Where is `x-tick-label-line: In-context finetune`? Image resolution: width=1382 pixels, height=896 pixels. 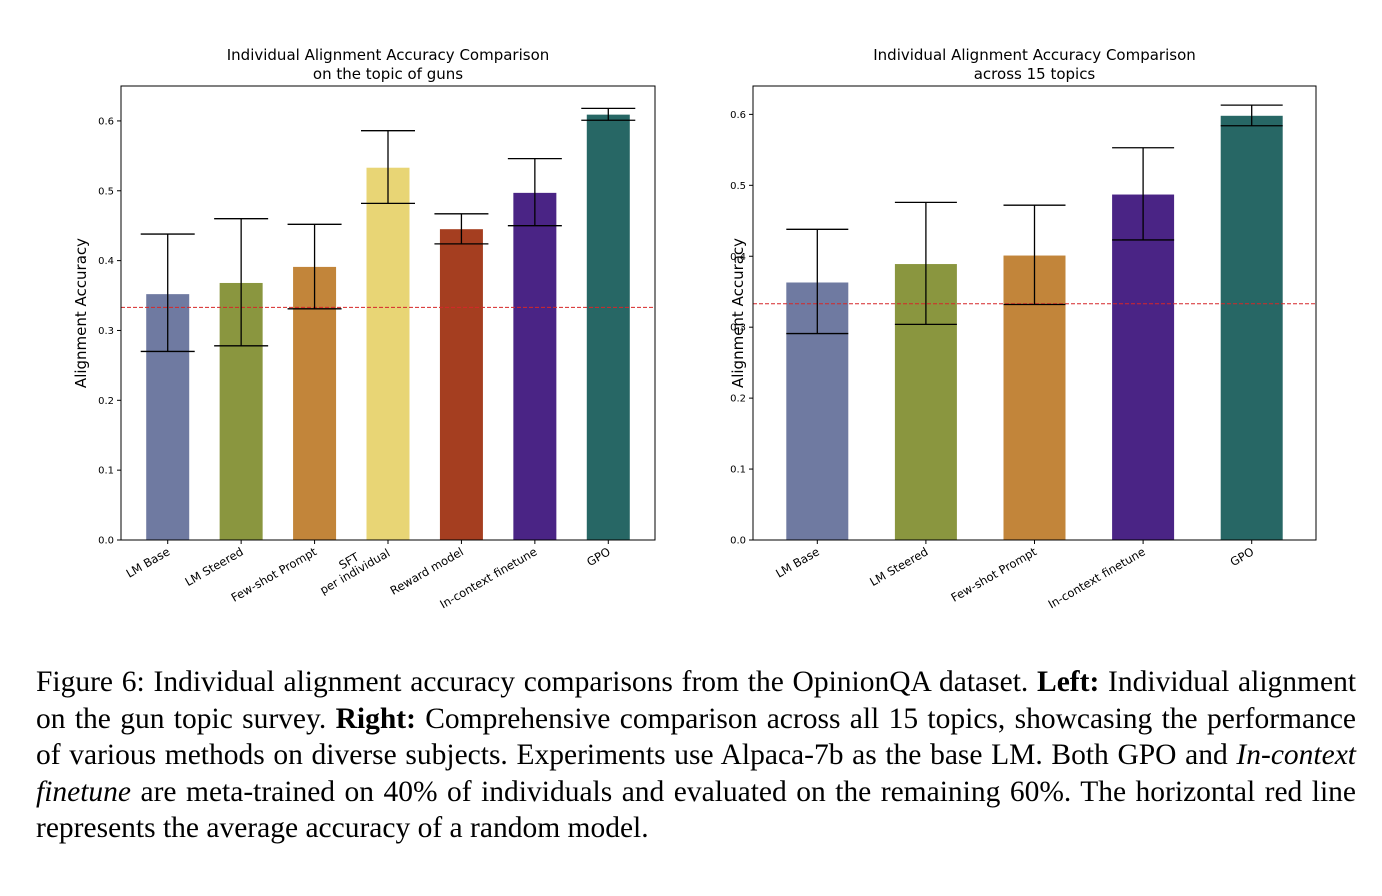 x-tick-label-line: In-context finetune is located at coordinates (1097, 577).